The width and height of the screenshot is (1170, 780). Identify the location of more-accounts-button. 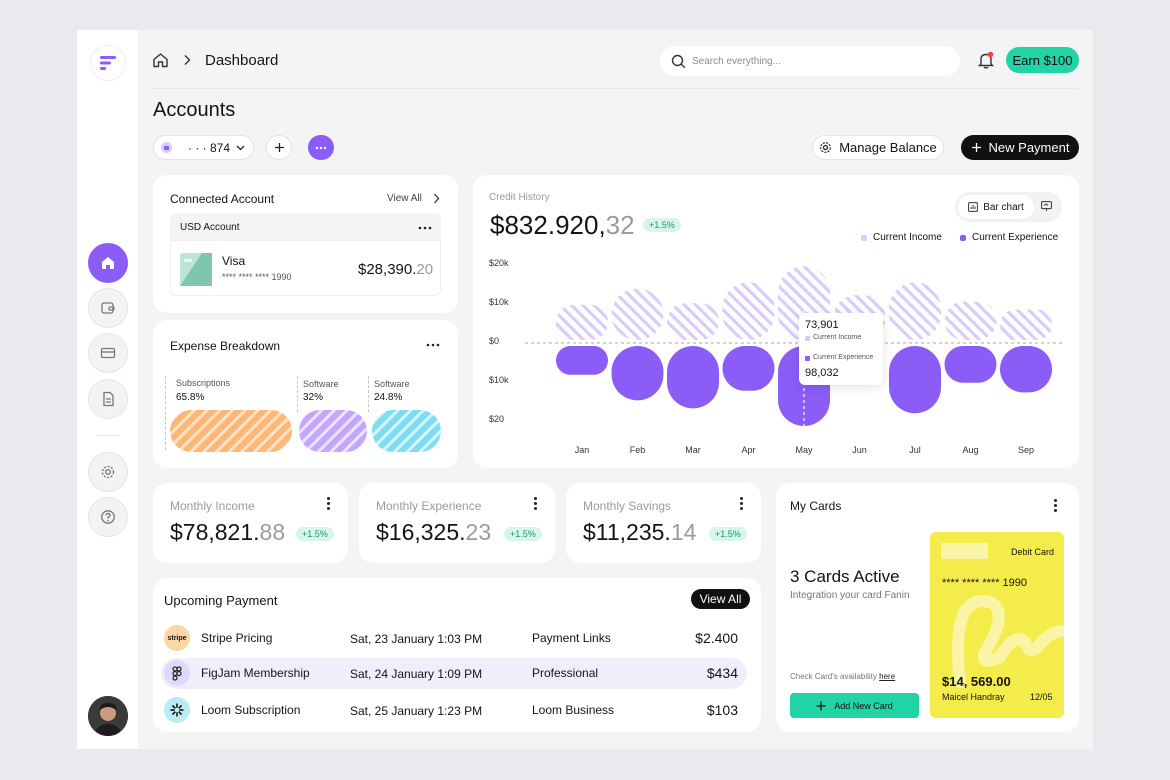
(321, 147).